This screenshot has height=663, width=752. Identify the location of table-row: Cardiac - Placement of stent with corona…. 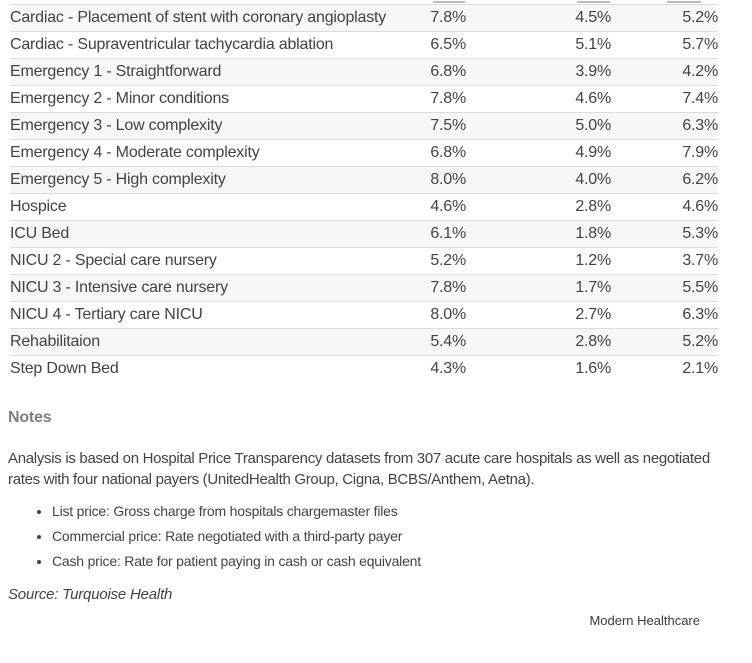
(364, 18).